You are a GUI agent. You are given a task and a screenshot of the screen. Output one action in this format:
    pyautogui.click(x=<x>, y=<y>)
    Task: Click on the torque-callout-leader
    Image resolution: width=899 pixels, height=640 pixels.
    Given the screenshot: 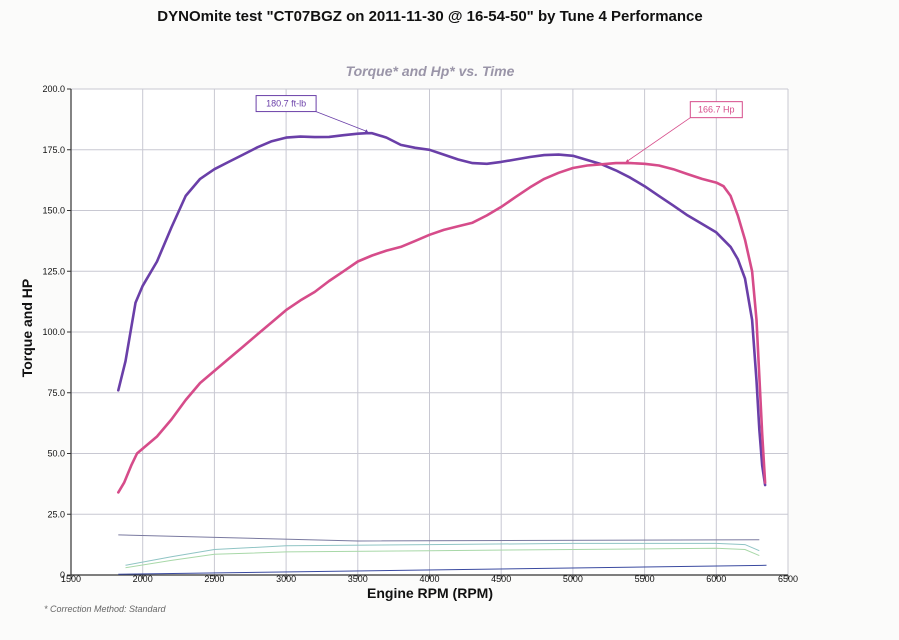 What is the action you would take?
    pyautogui.click(x=341, y=121)
    